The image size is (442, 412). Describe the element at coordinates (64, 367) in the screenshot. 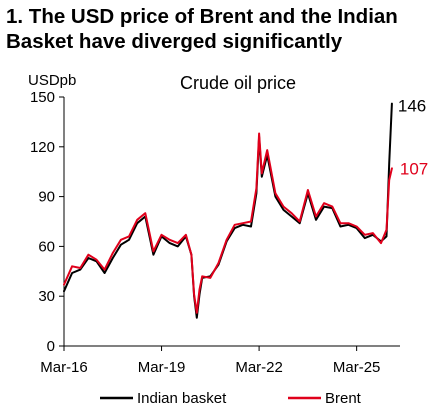

I see `x-tick-label-0: Mar-16` at that location.